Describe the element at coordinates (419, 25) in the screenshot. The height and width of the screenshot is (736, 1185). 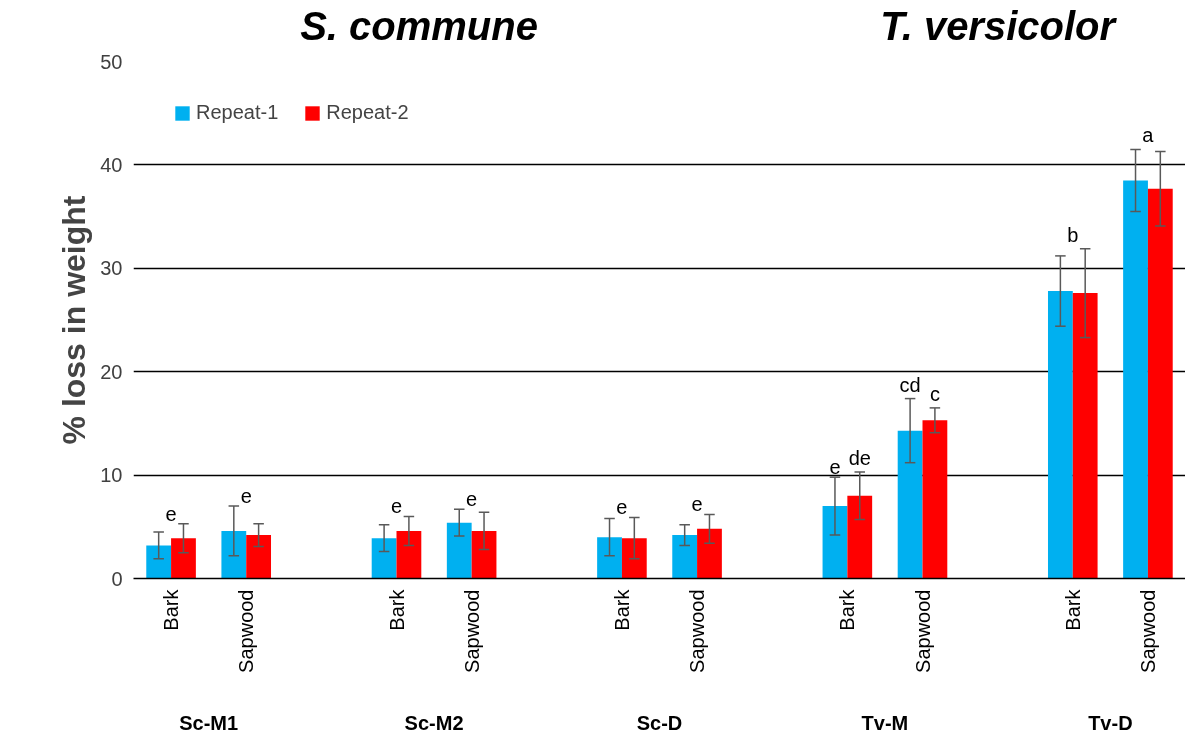
I see `text: S. commune` at that location.